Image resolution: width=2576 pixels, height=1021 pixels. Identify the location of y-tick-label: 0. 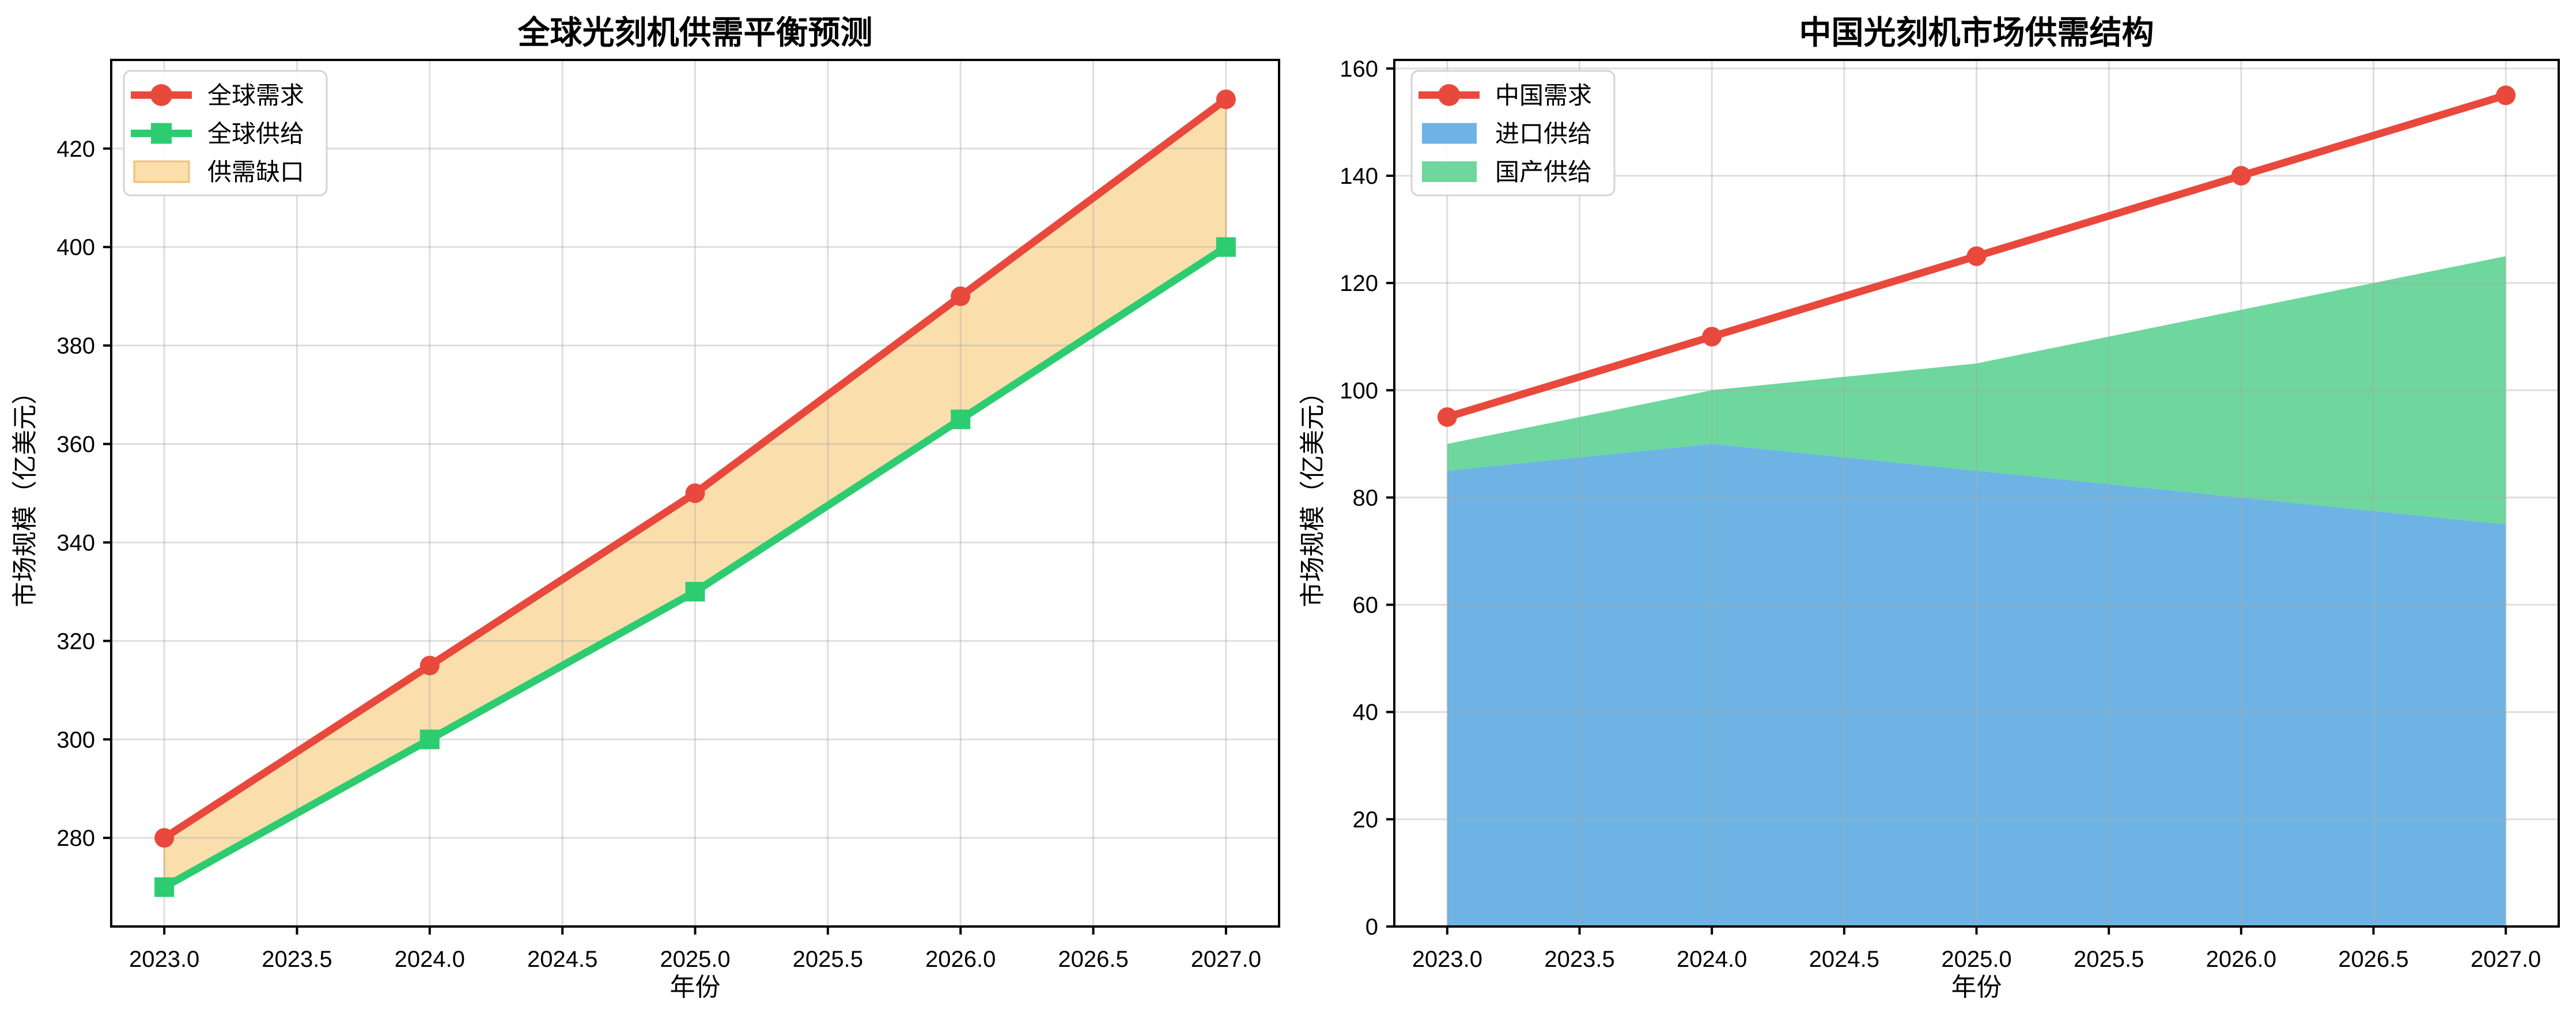
(1371, 927).